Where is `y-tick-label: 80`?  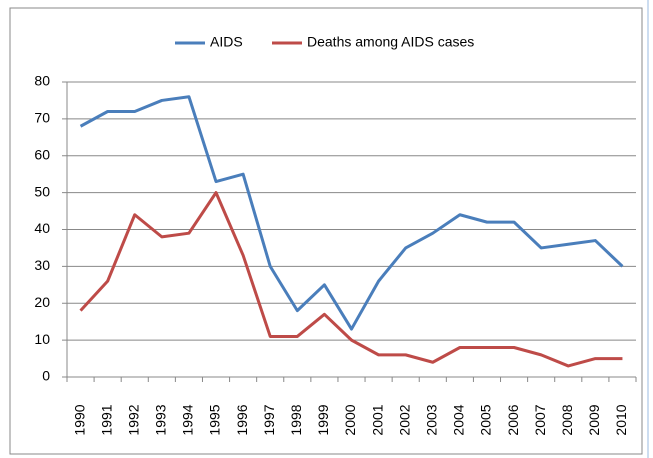 y-tick-label: 80 is located at coordinates (42, 81).